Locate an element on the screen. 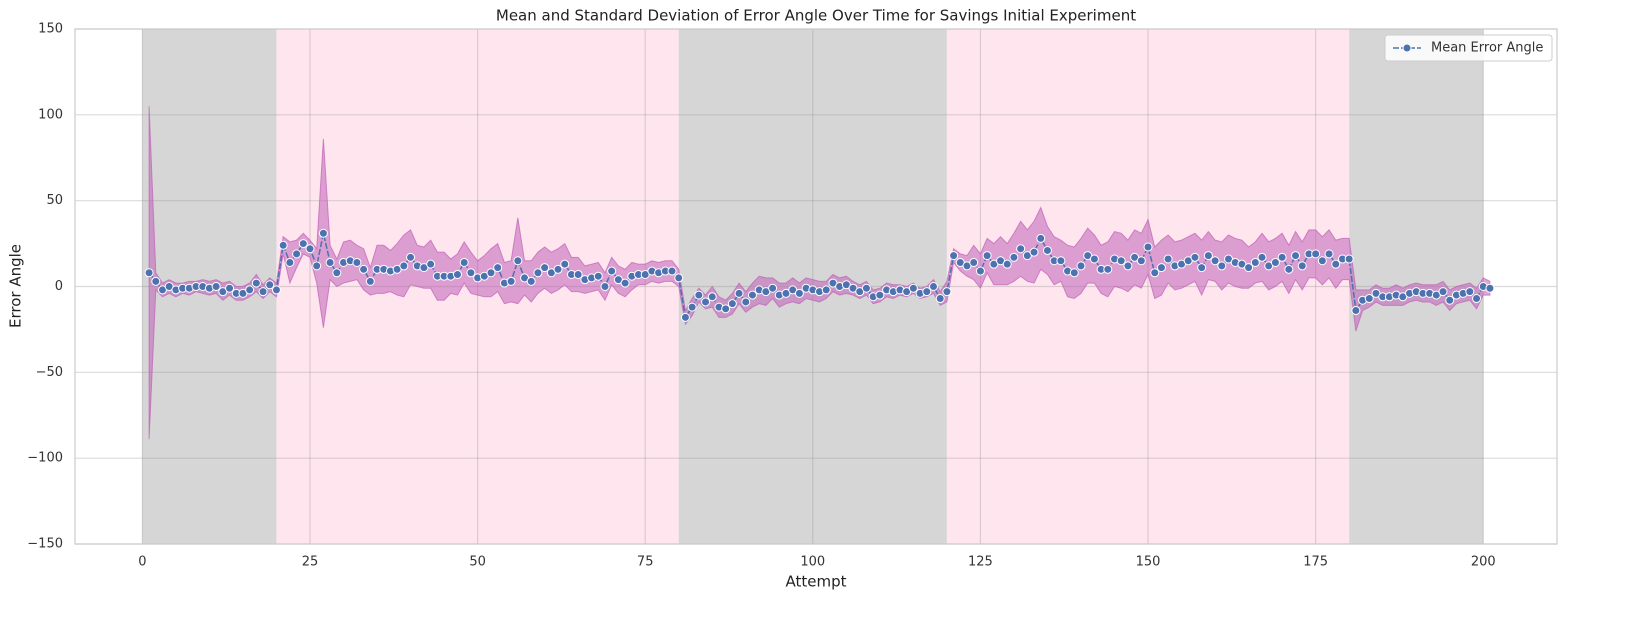 The image size is (1638, 627). y-tick-label: −100 is located at coordinates (45, 458).